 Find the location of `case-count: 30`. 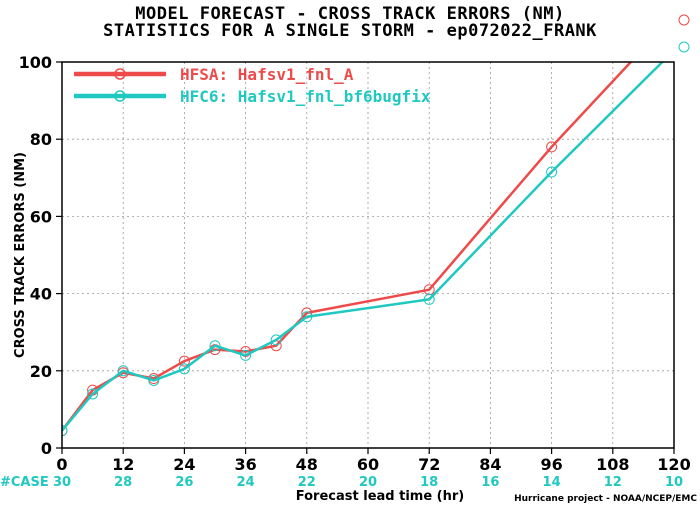

case-count: 30 is located at coordinates (62, 482).